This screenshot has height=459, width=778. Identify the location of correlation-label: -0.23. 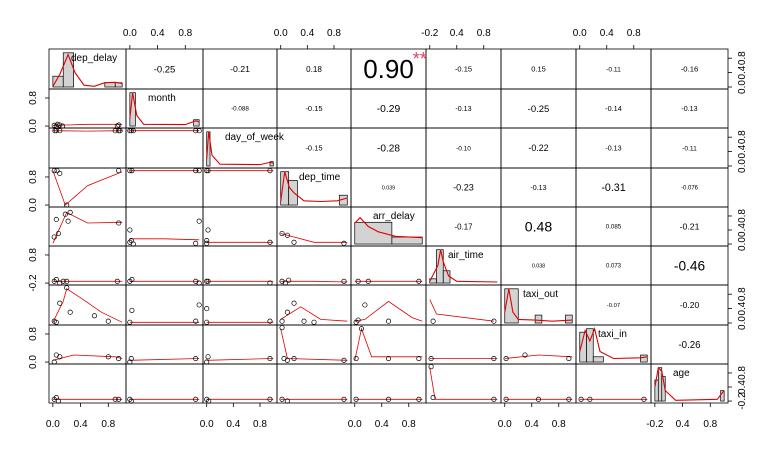
(463, 188).